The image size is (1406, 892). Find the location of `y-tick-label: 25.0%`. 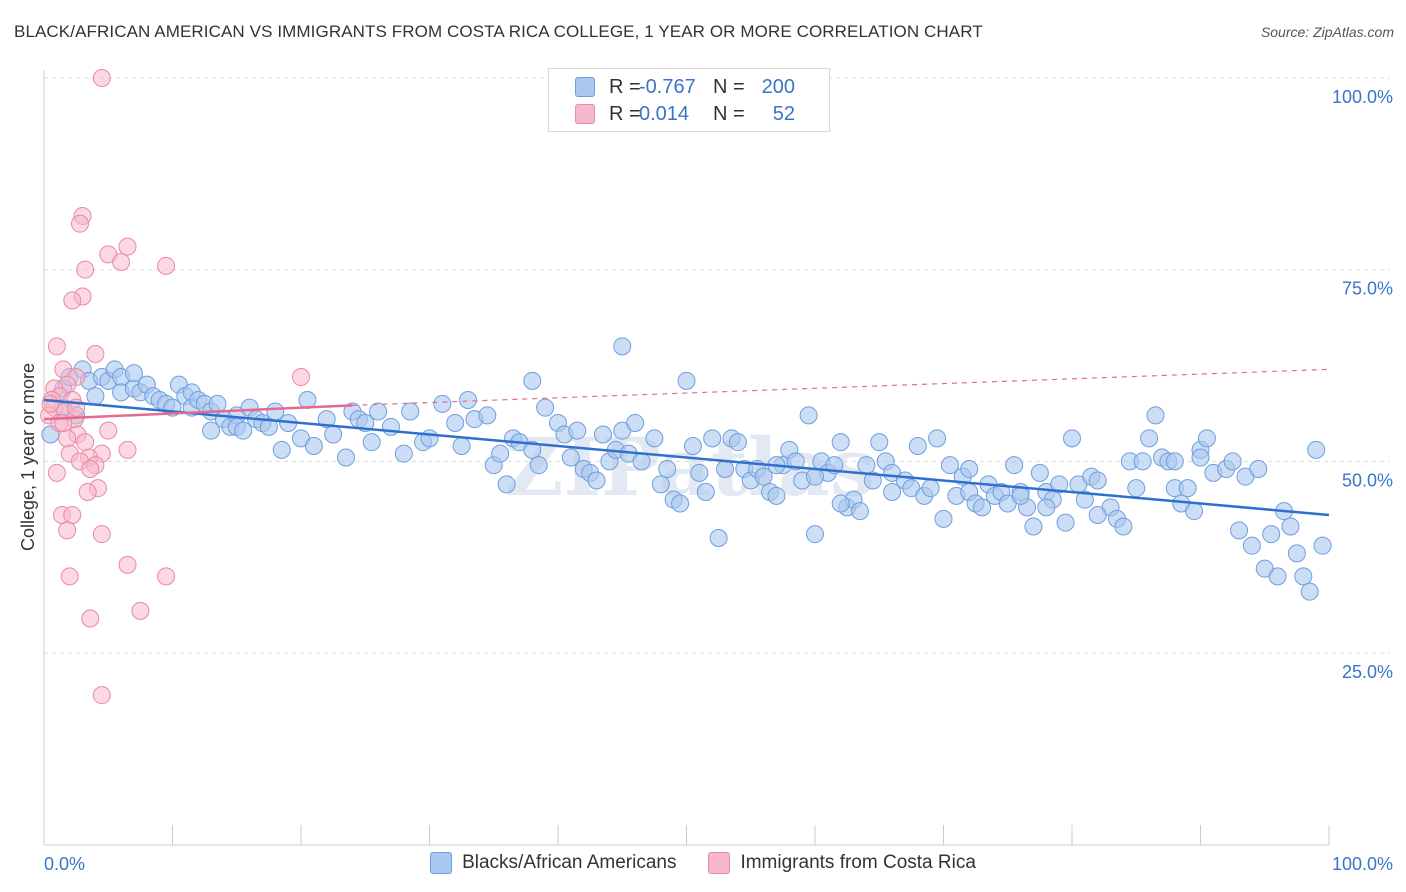

y-tick-label: 25.0% is located at coordinates (1367, 672).